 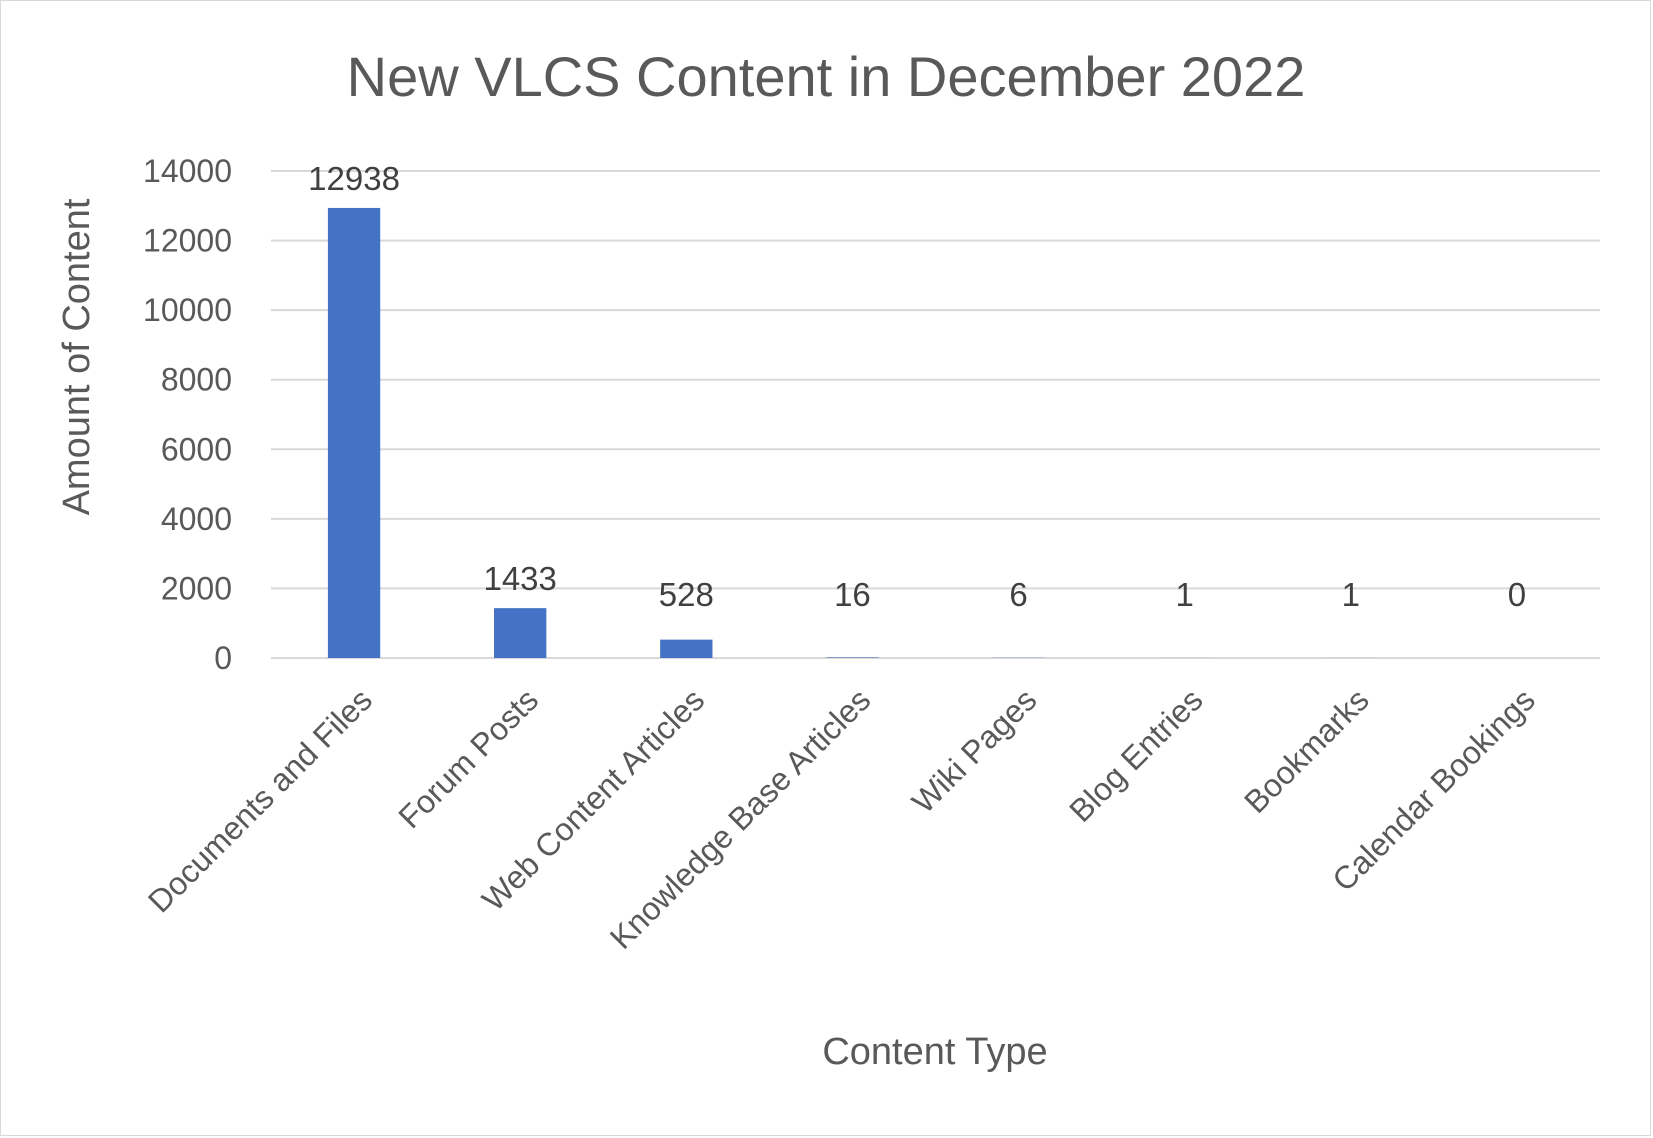 I want to click on x-category-label: Blog Entries, so click(x=1135, y=754).